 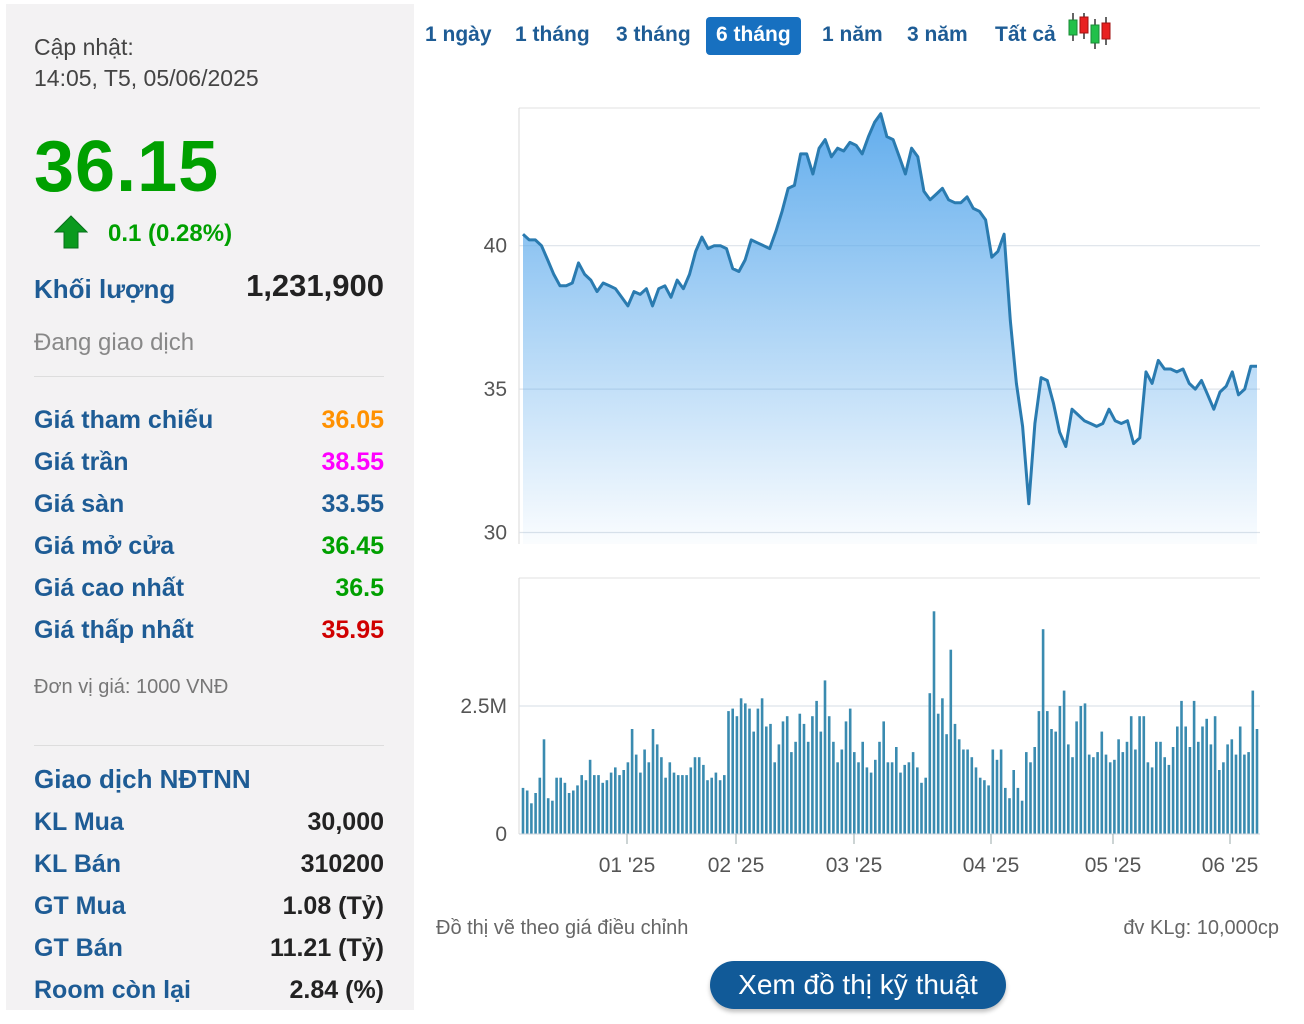 I want to click on foreign-row-label: GT Mua, so click(x=80, y=906).